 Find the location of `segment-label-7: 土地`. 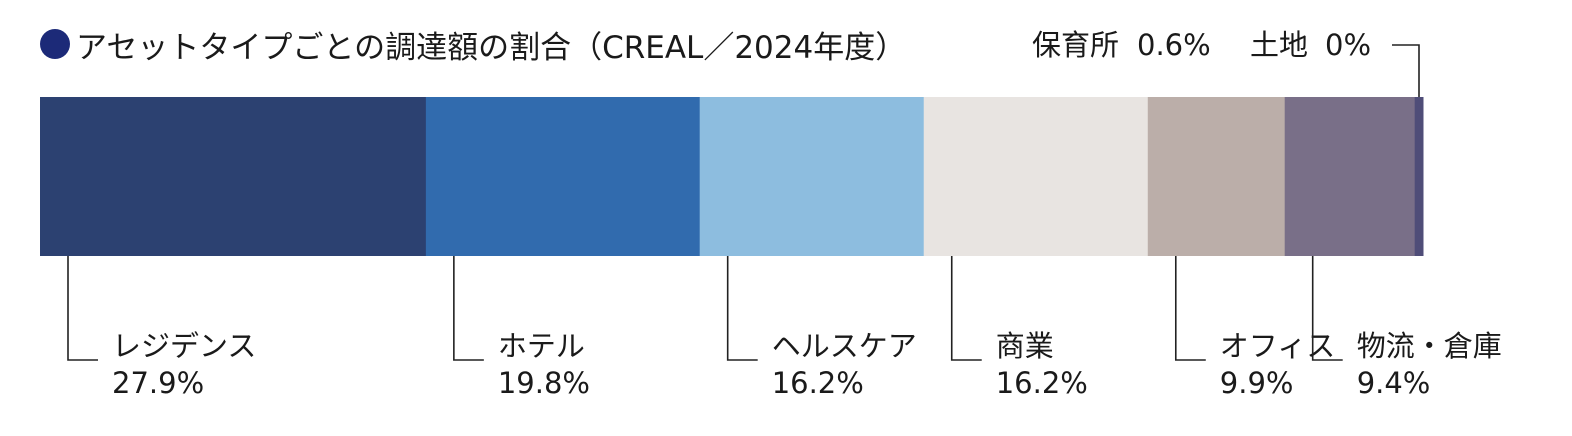

segment-label-7: 土地 is located at coordinates (1279, 45).